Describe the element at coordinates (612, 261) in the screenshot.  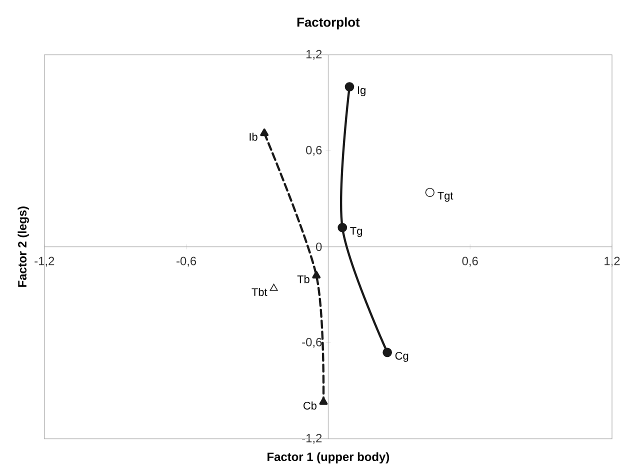
I see `x-tick-label: 1,2` at that location.